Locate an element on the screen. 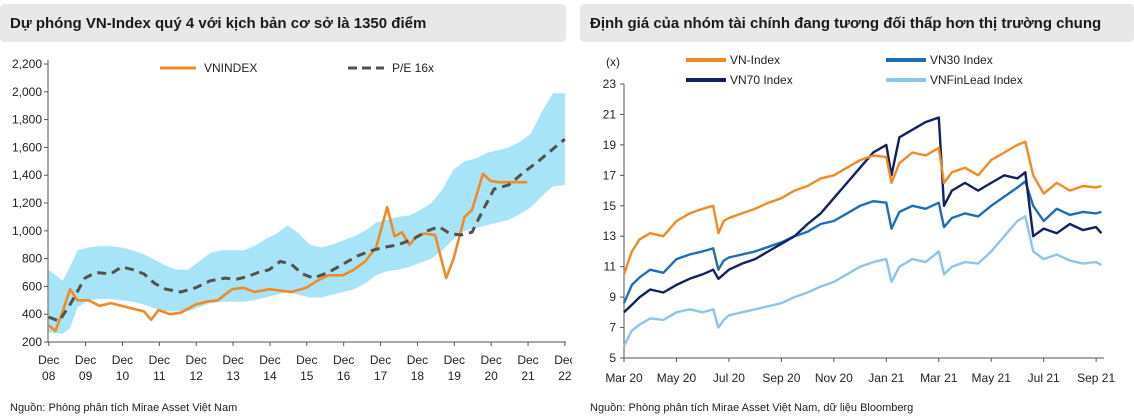  y-tick-label: 1,600 is located at coordinates (27, 147).